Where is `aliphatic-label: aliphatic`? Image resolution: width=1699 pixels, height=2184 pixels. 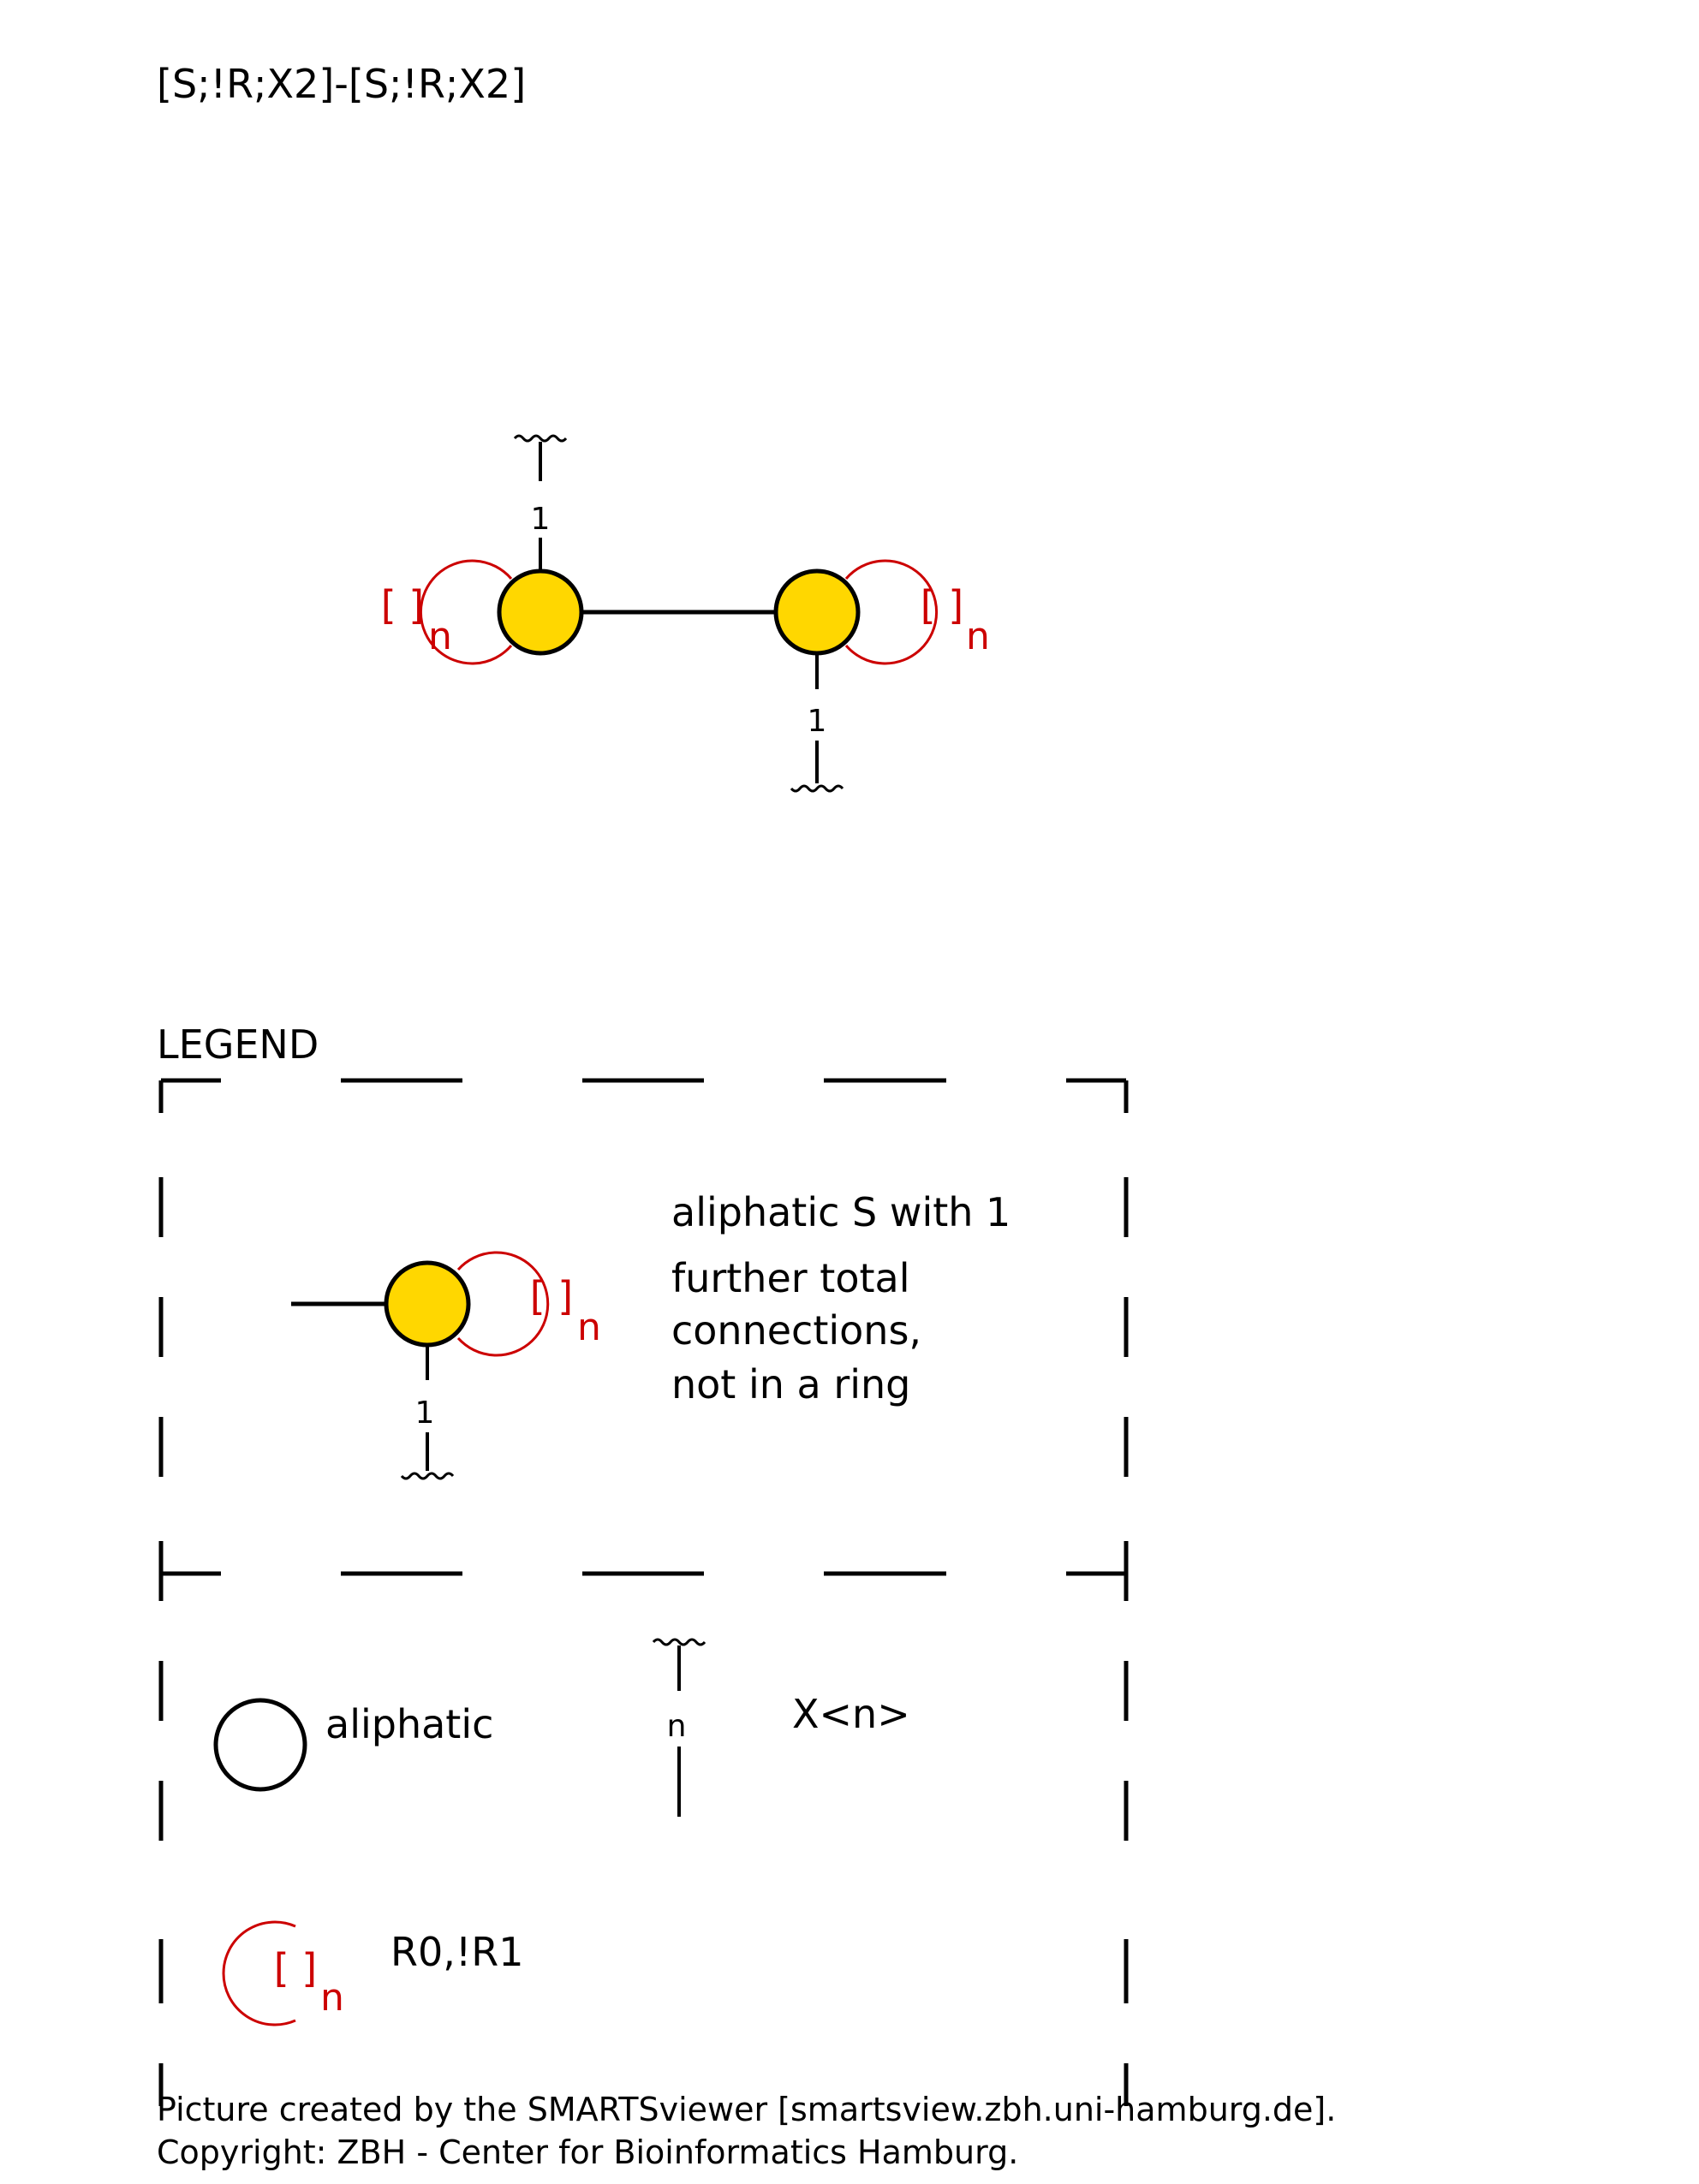
aliphatic-label: aliphatic is located at coordinates (409, 1724).